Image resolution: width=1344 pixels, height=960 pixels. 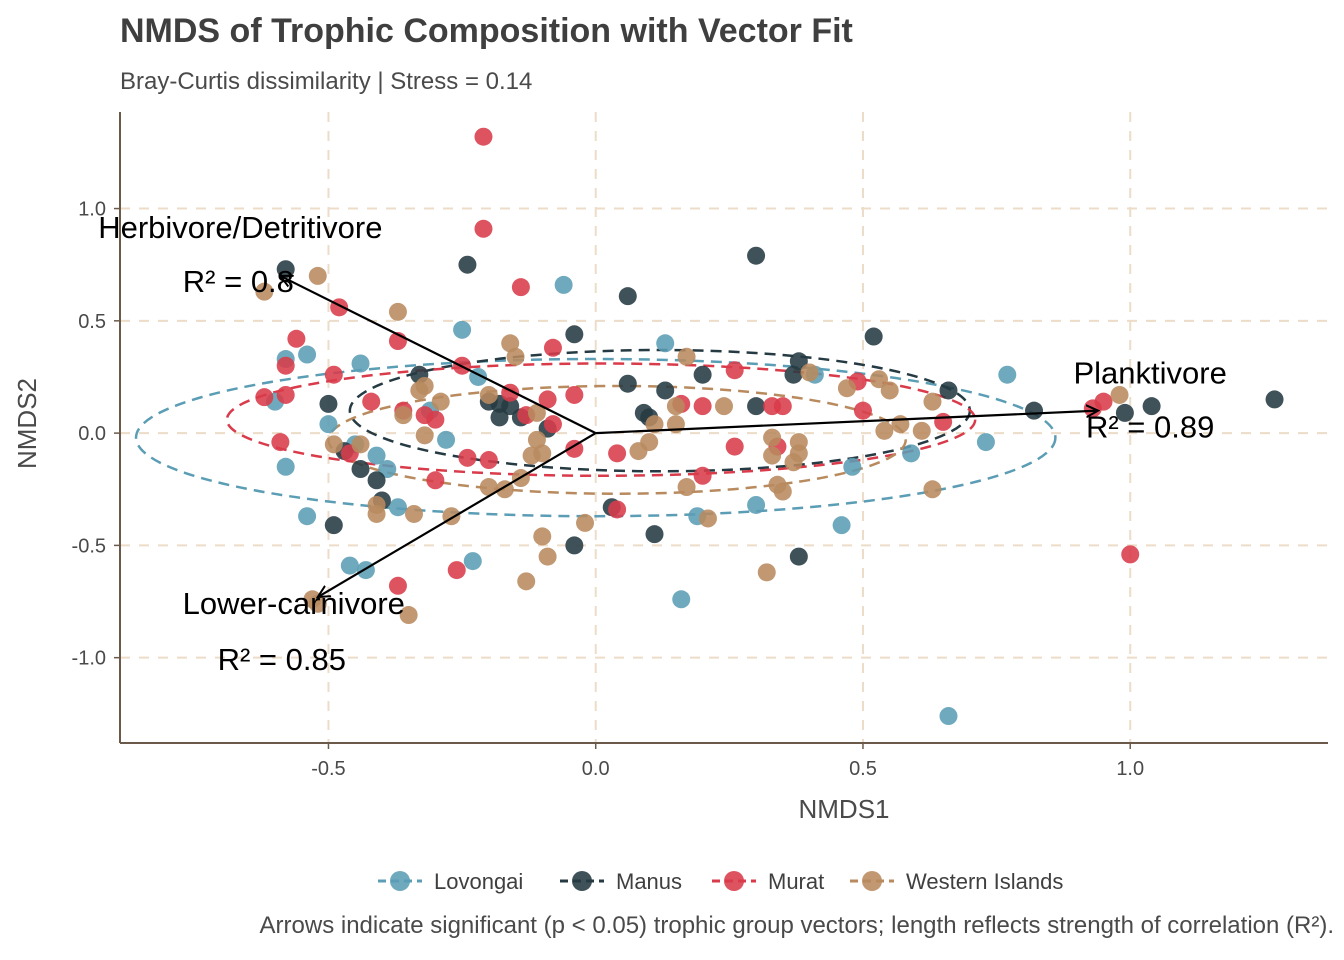 What do you see at coordinates (863, 769) in the screenshot?
I see `x-tick-label: 0.5` at bounding box center [863, 769].